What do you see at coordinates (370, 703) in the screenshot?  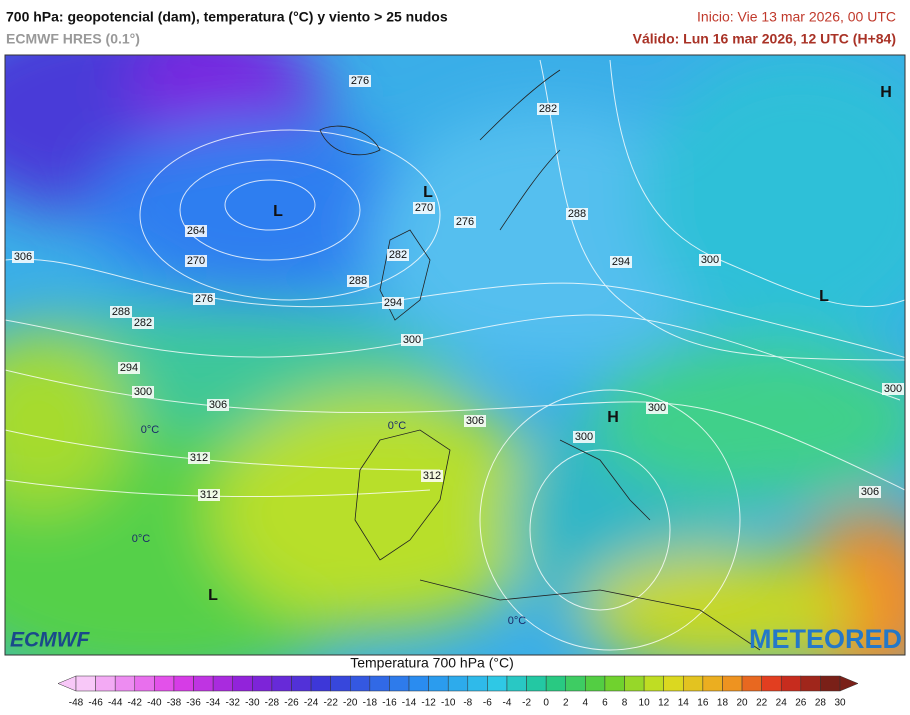 I see `colorbar-tick-label: -18` at bounding box center [370, 703].